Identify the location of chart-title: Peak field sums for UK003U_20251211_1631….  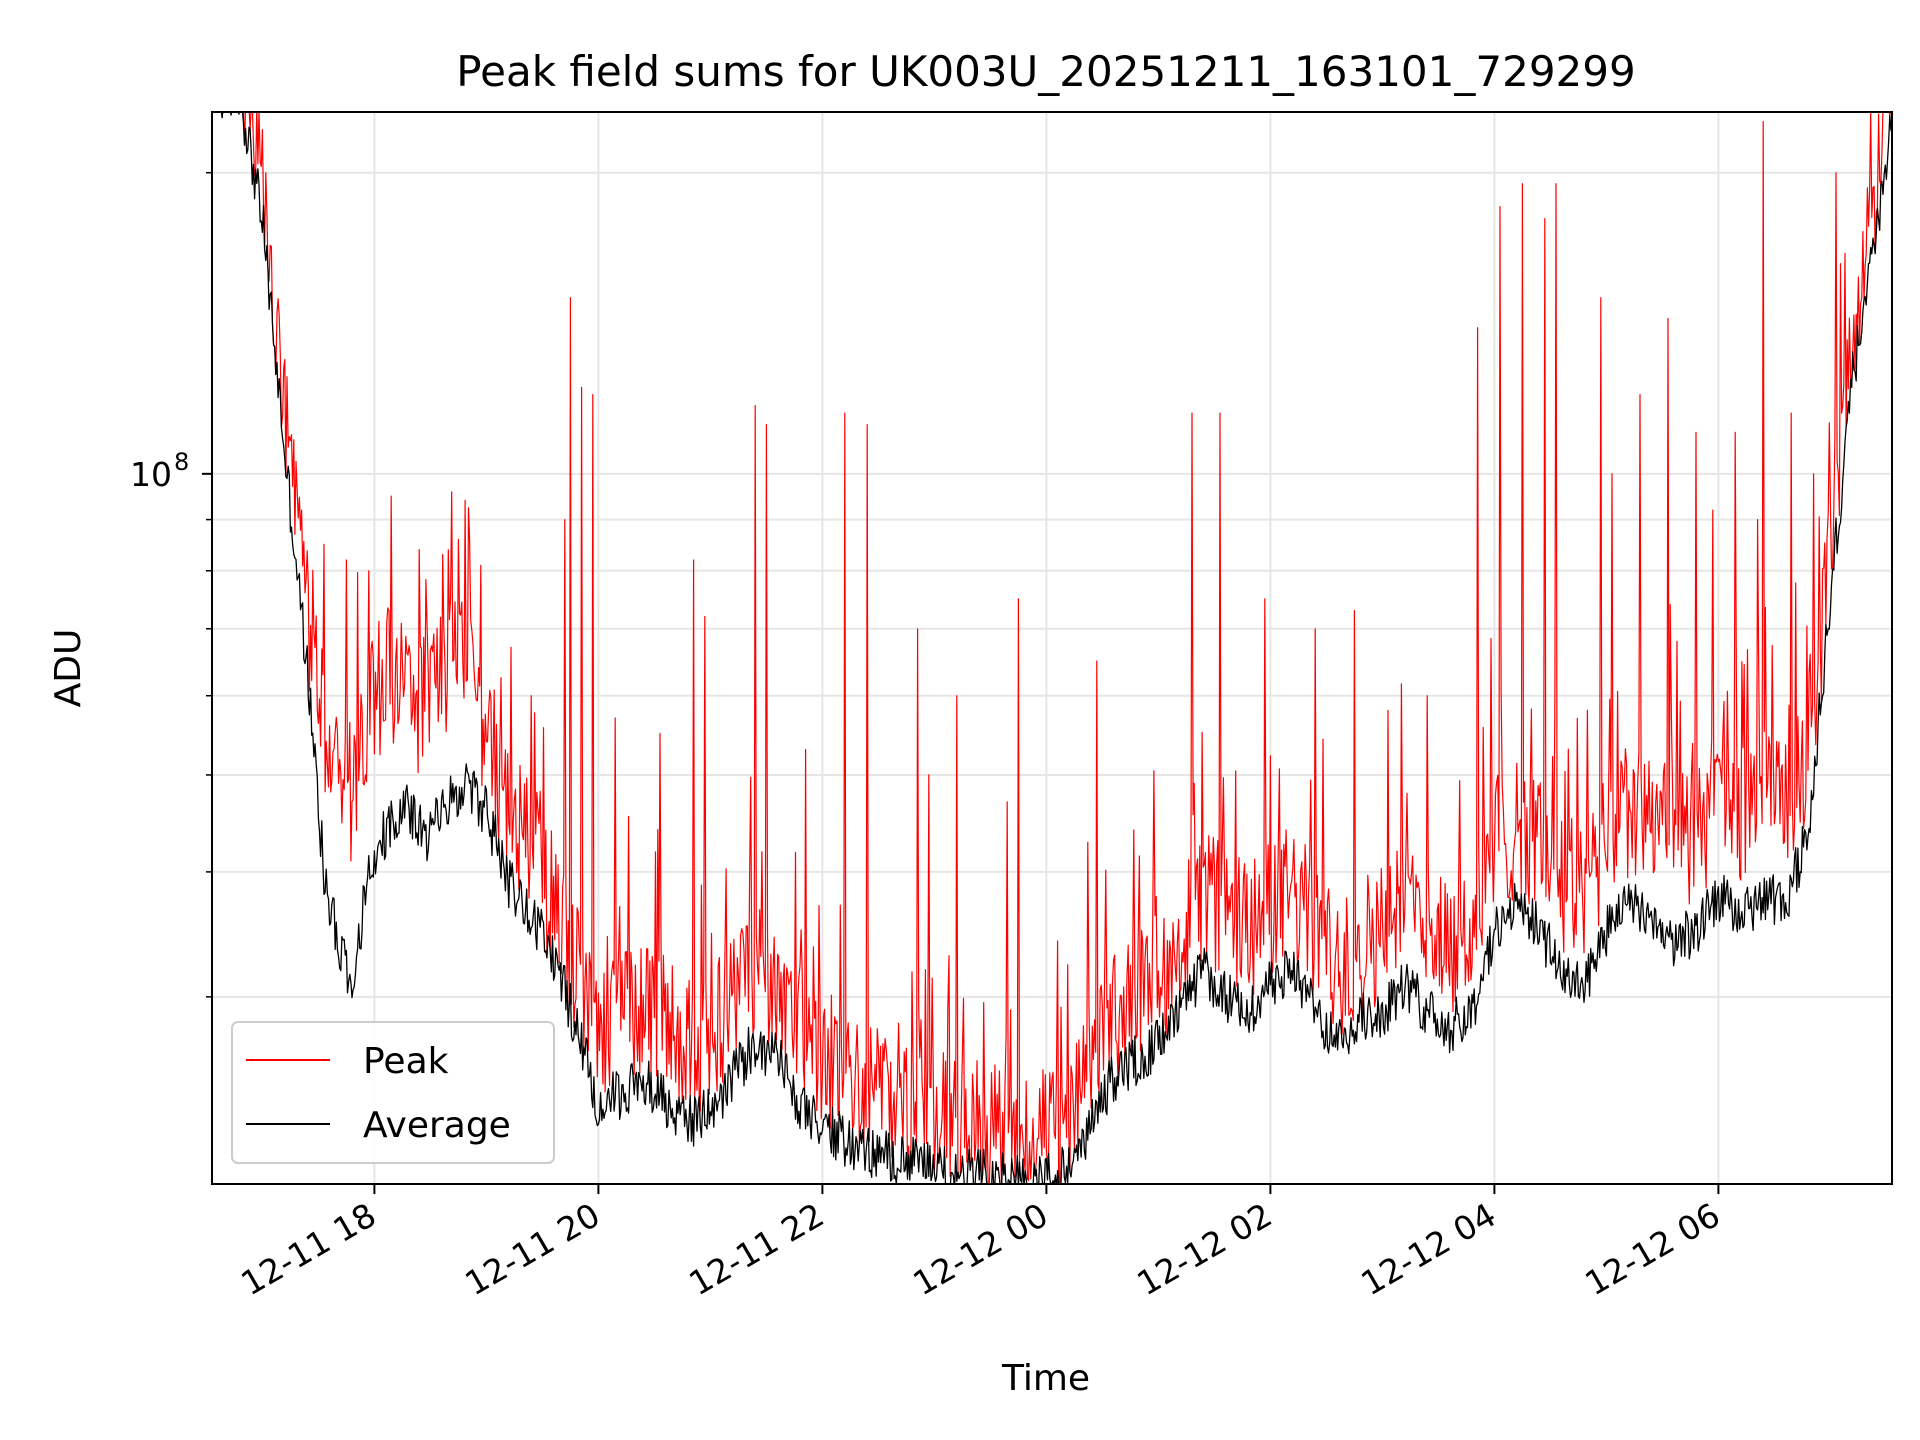
(1045, 71).